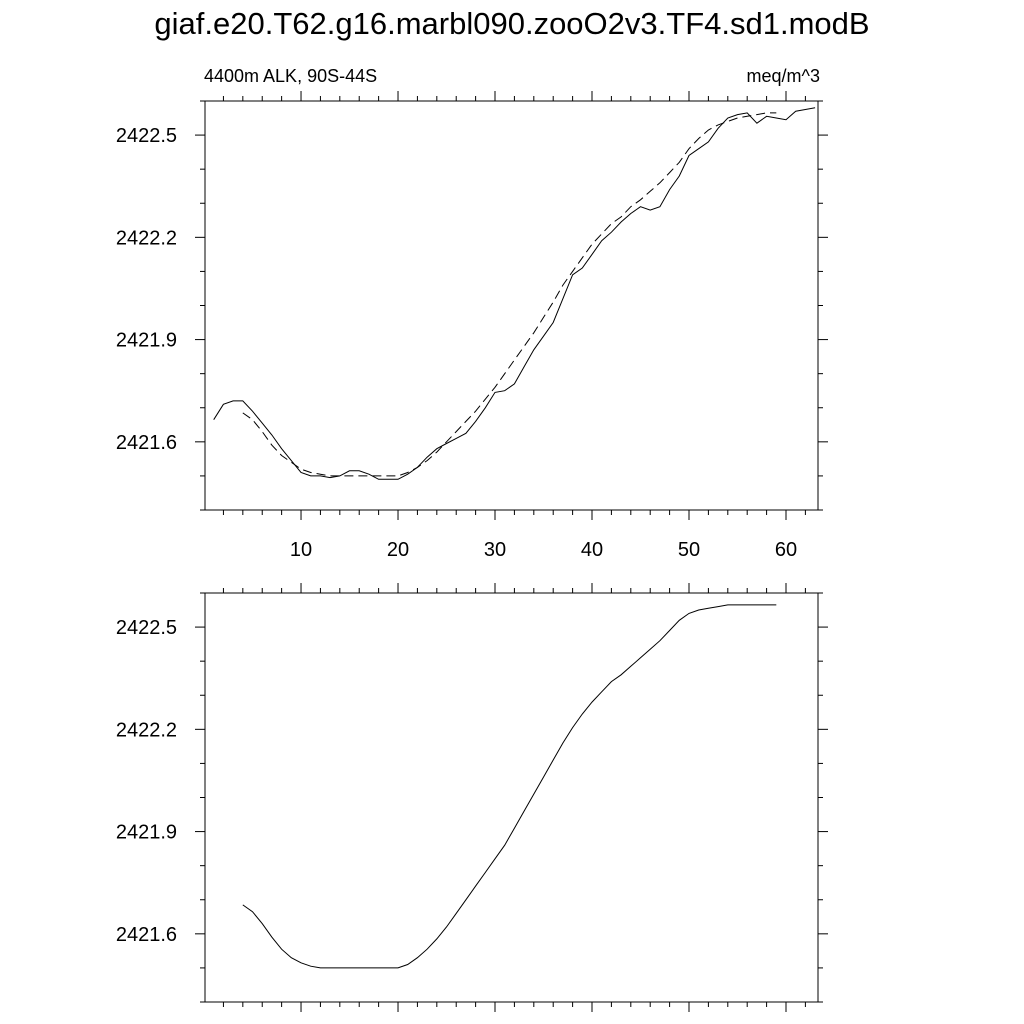  I want to click on x-tick-label: 60, so click(786, 550).